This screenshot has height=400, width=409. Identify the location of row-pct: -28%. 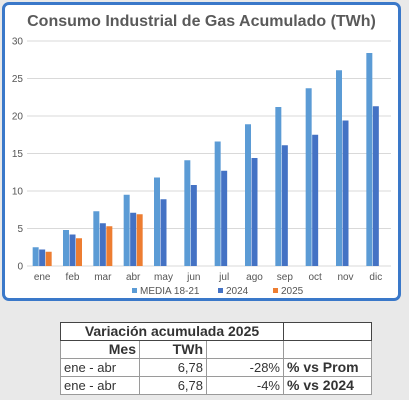
(245, 367).